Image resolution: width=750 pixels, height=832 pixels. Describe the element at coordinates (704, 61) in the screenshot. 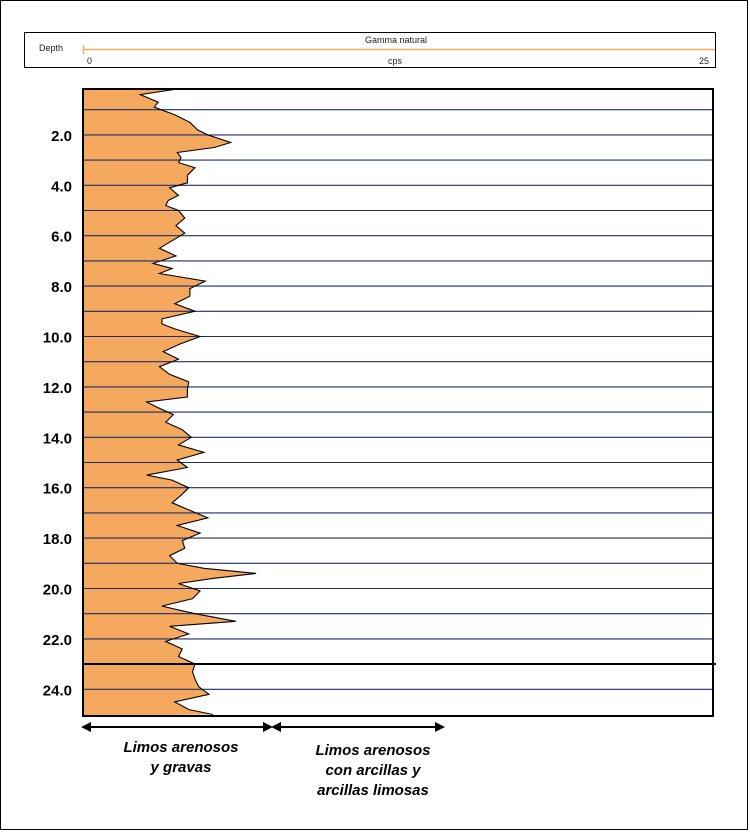

I see `scale-max-label: 25` at that location.